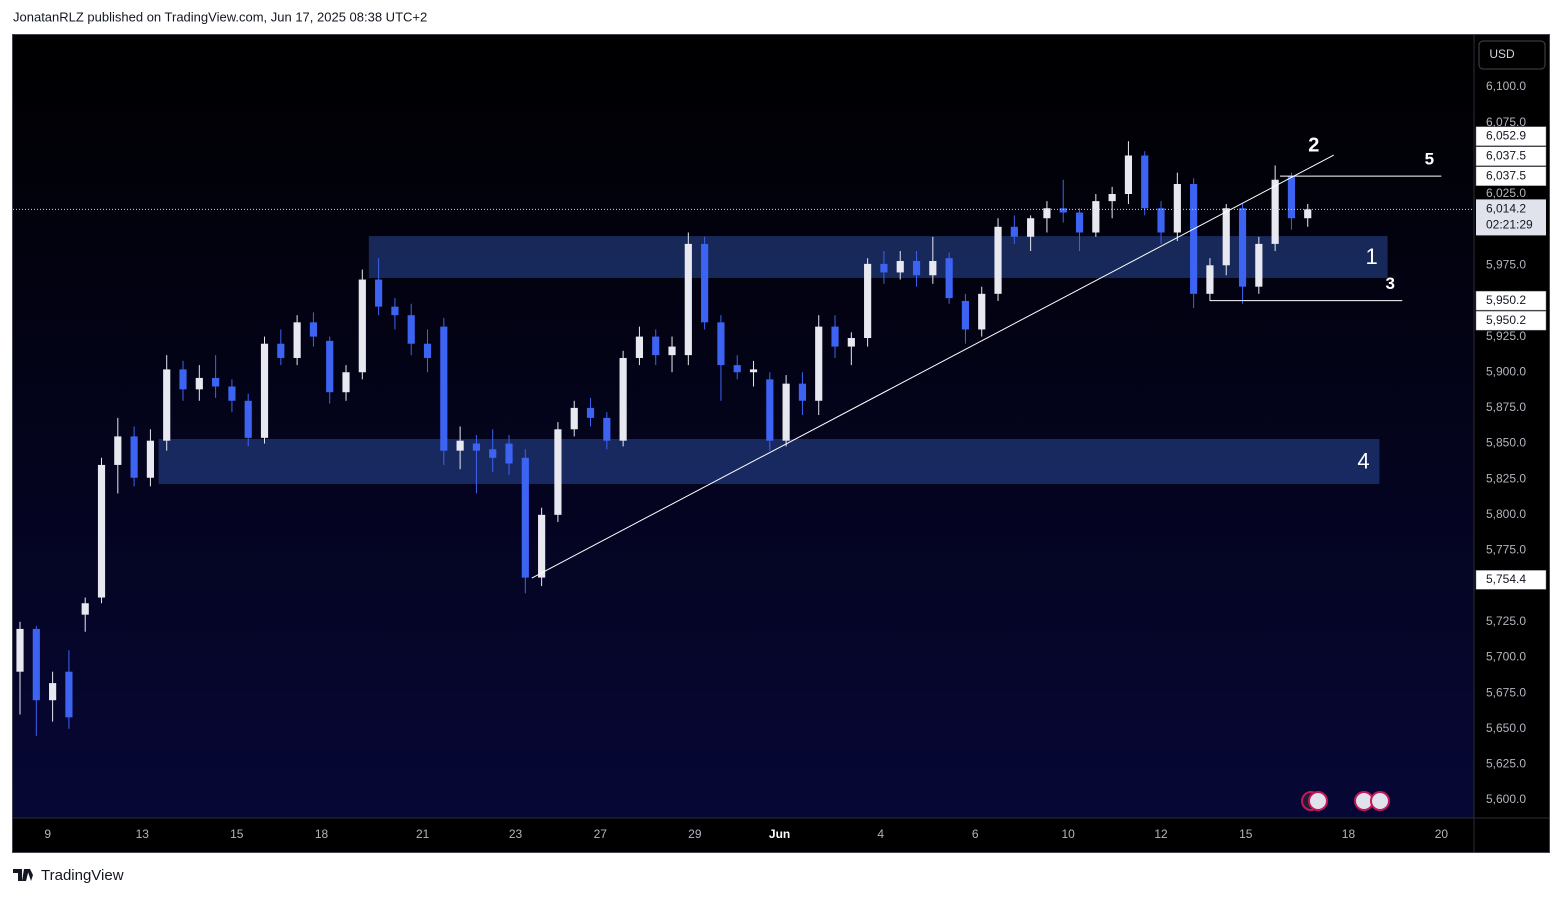 Image resolution: width=1563 pixels, height=897 pixels. What do you see at coordinates (68, 875) in the screenshot?
I see `brand-logo: TradingView` at bounding box center [68, 875].